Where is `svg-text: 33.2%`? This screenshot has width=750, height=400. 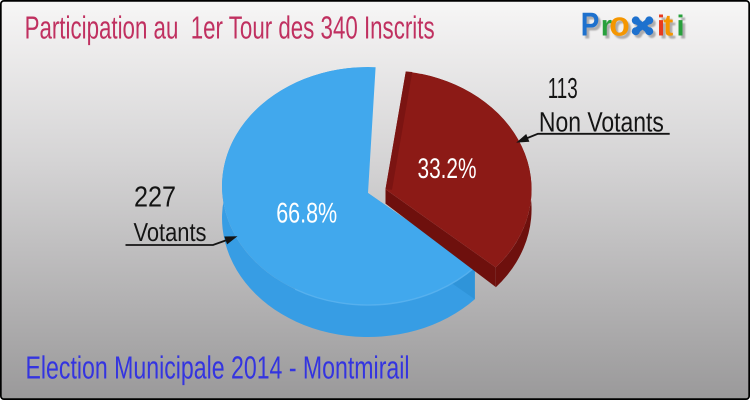 svg-text: 33.2% is located at coordinates (447, 169).